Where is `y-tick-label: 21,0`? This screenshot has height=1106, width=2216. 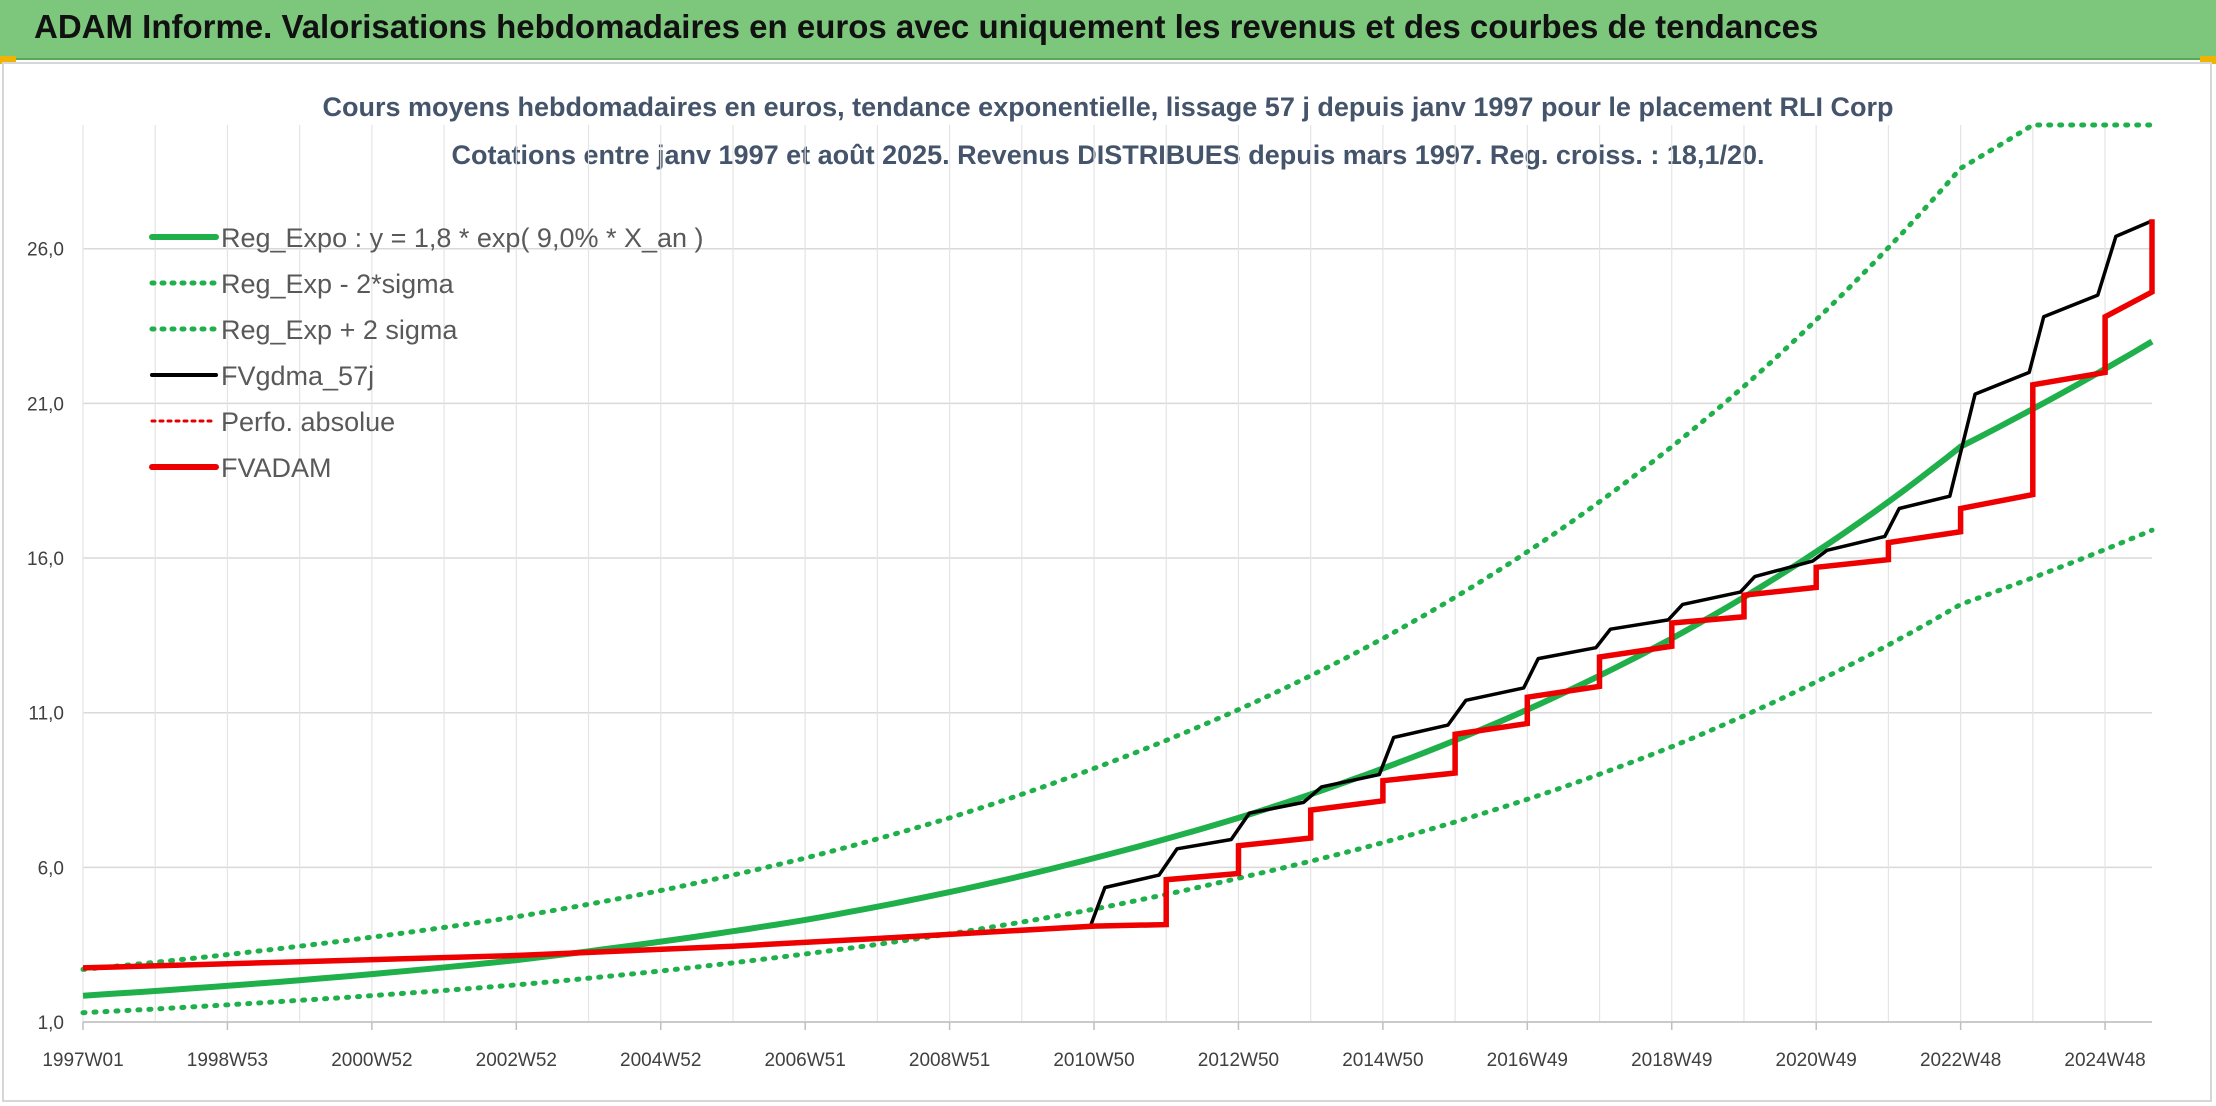 y-tick-label: 21,0 is located at coordinates (45, 404).